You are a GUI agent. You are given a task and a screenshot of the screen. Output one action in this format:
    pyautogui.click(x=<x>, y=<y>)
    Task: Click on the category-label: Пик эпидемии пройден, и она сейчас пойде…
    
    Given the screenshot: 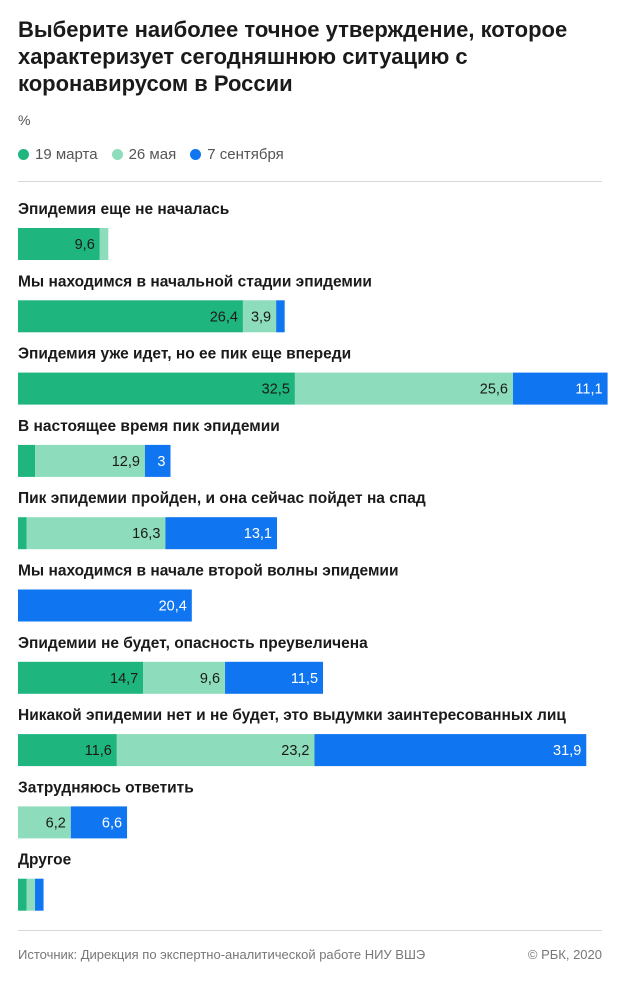 What is the action you would take?
    pyautogui.click(x=222, y=498)
    